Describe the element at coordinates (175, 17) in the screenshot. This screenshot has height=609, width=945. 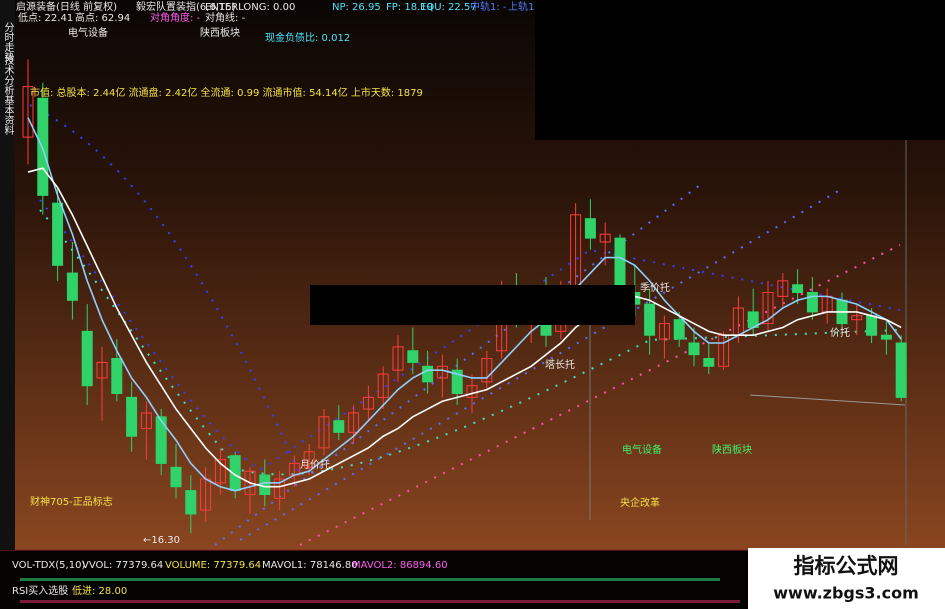
I see `indicator-value: 对角角度: -` at that location.